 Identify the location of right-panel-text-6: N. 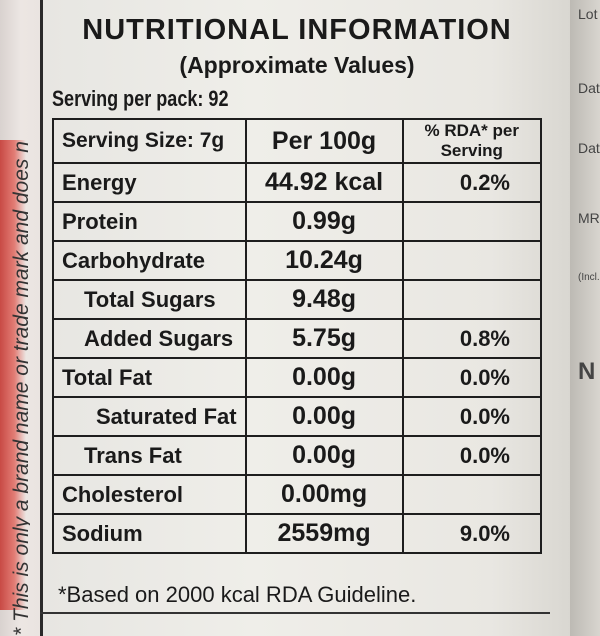
(587, 371).